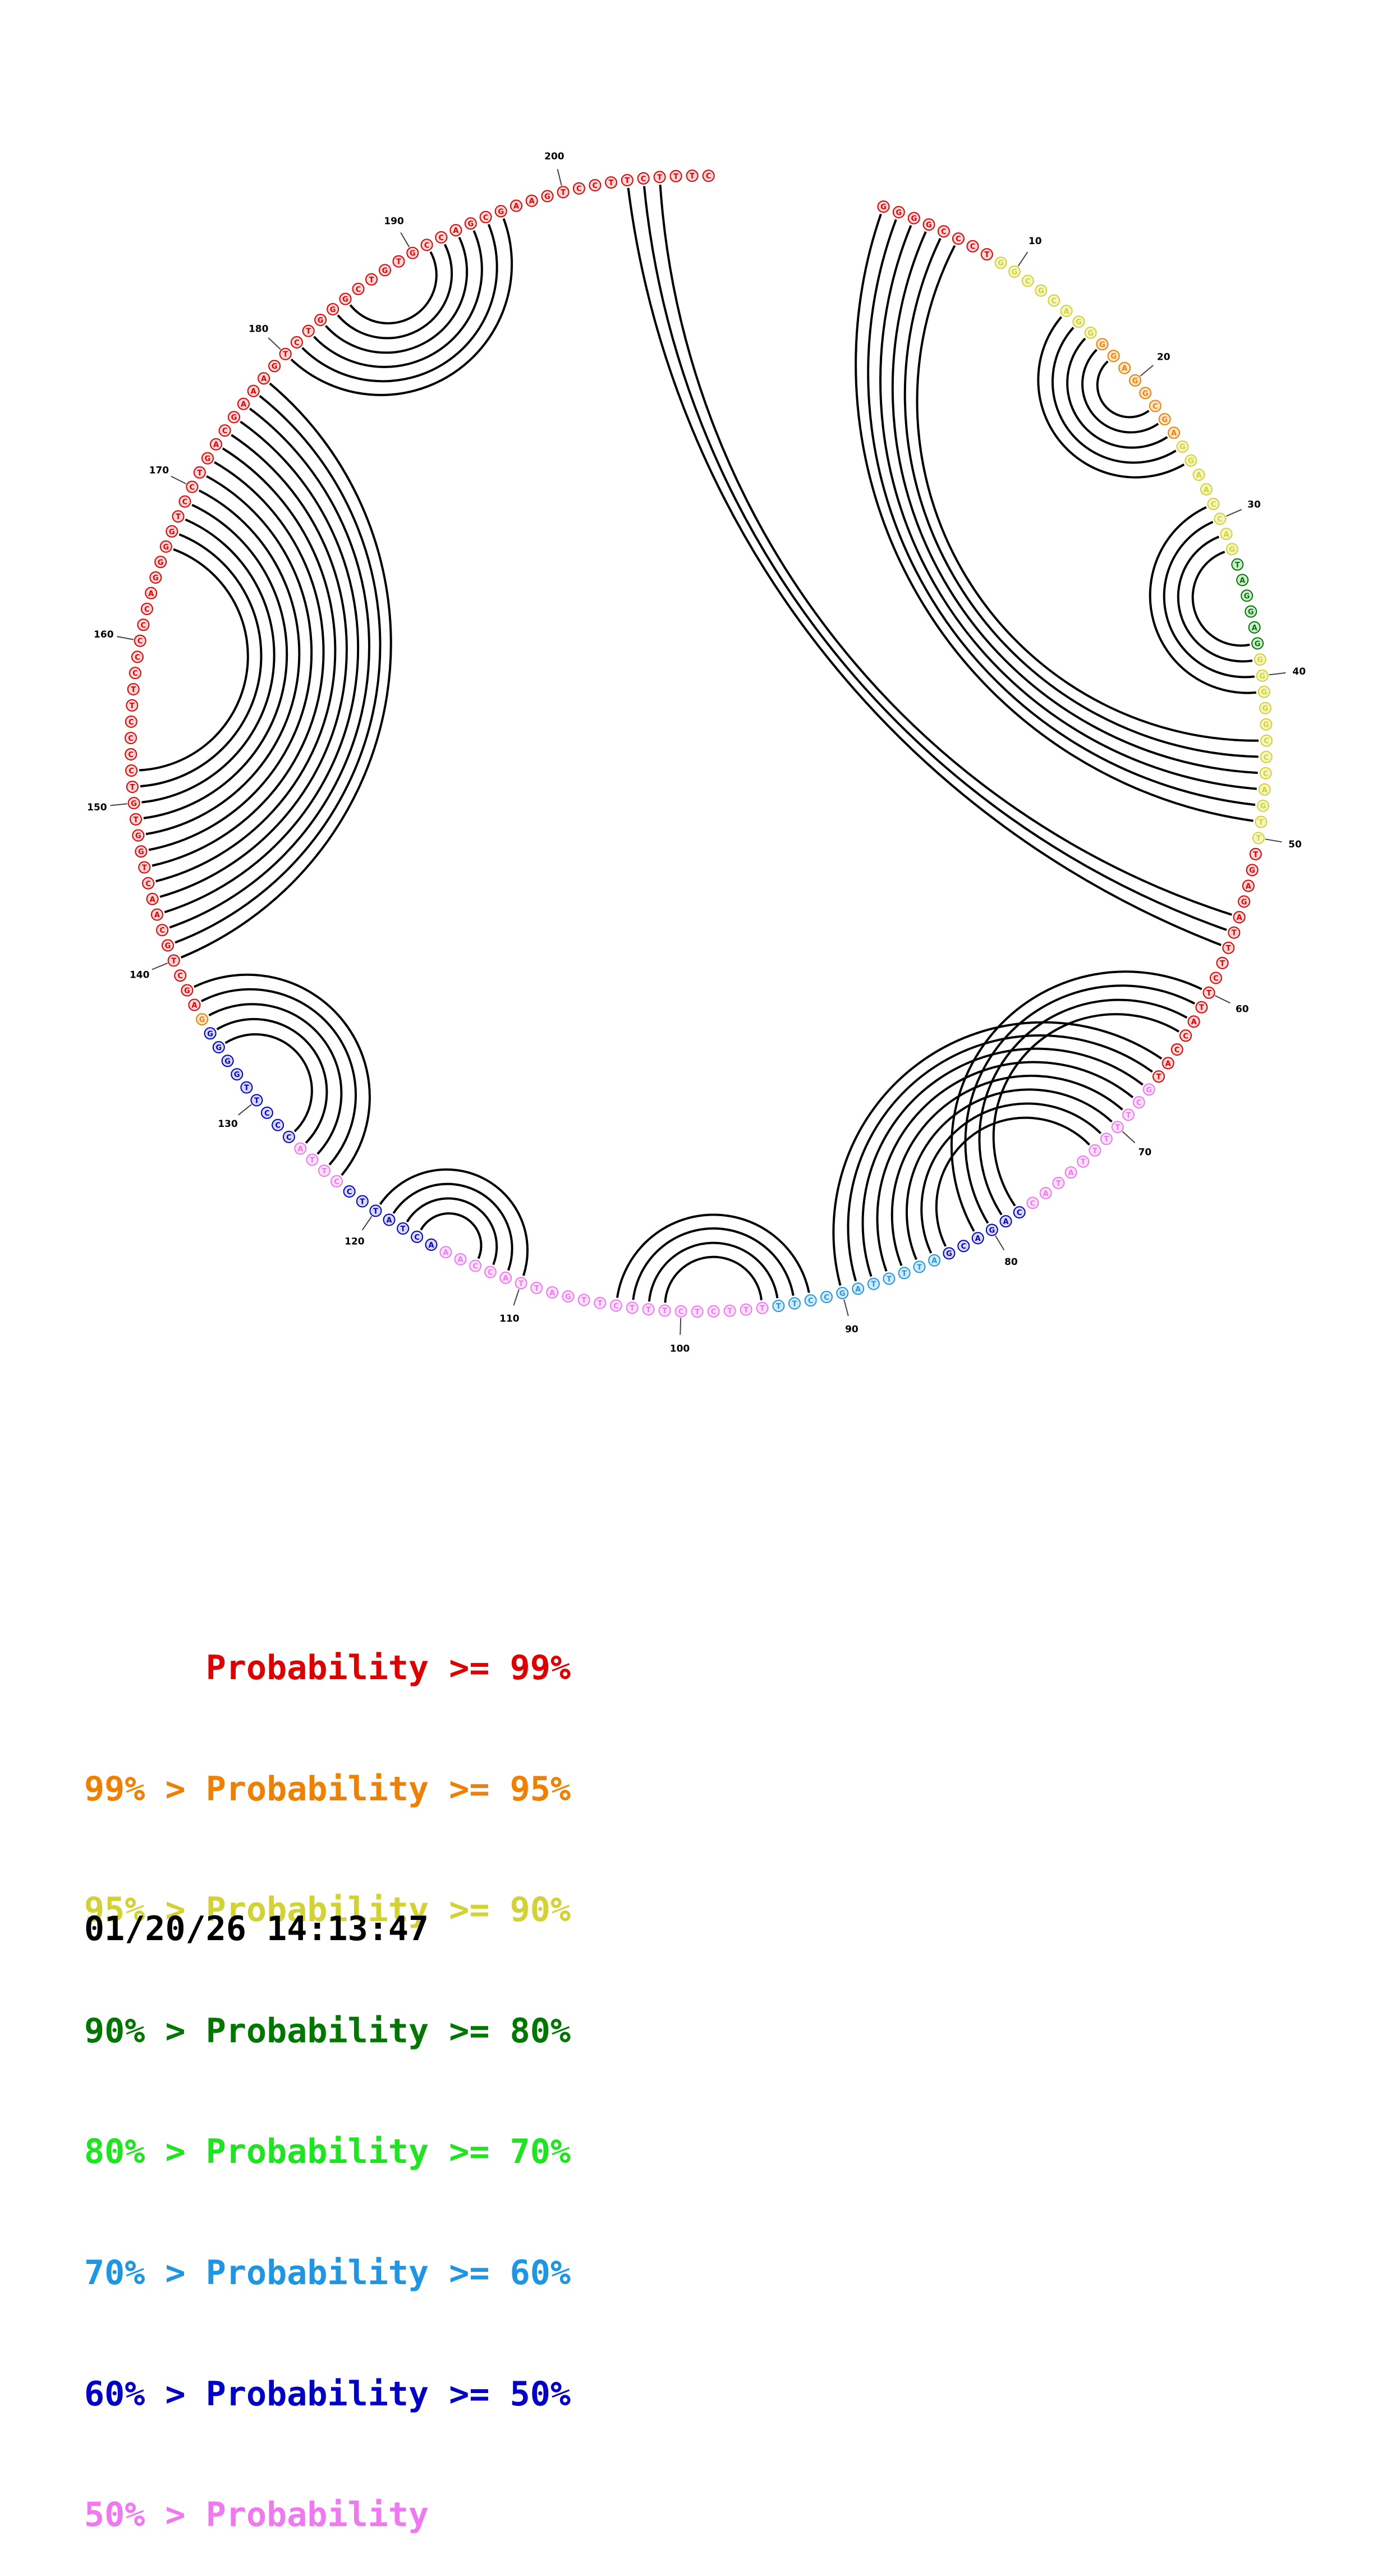  What do you see at coordinates (521, 1283) in the screenshot?
I see `nucleotide-110: T` at bounding box center [521, 1283].